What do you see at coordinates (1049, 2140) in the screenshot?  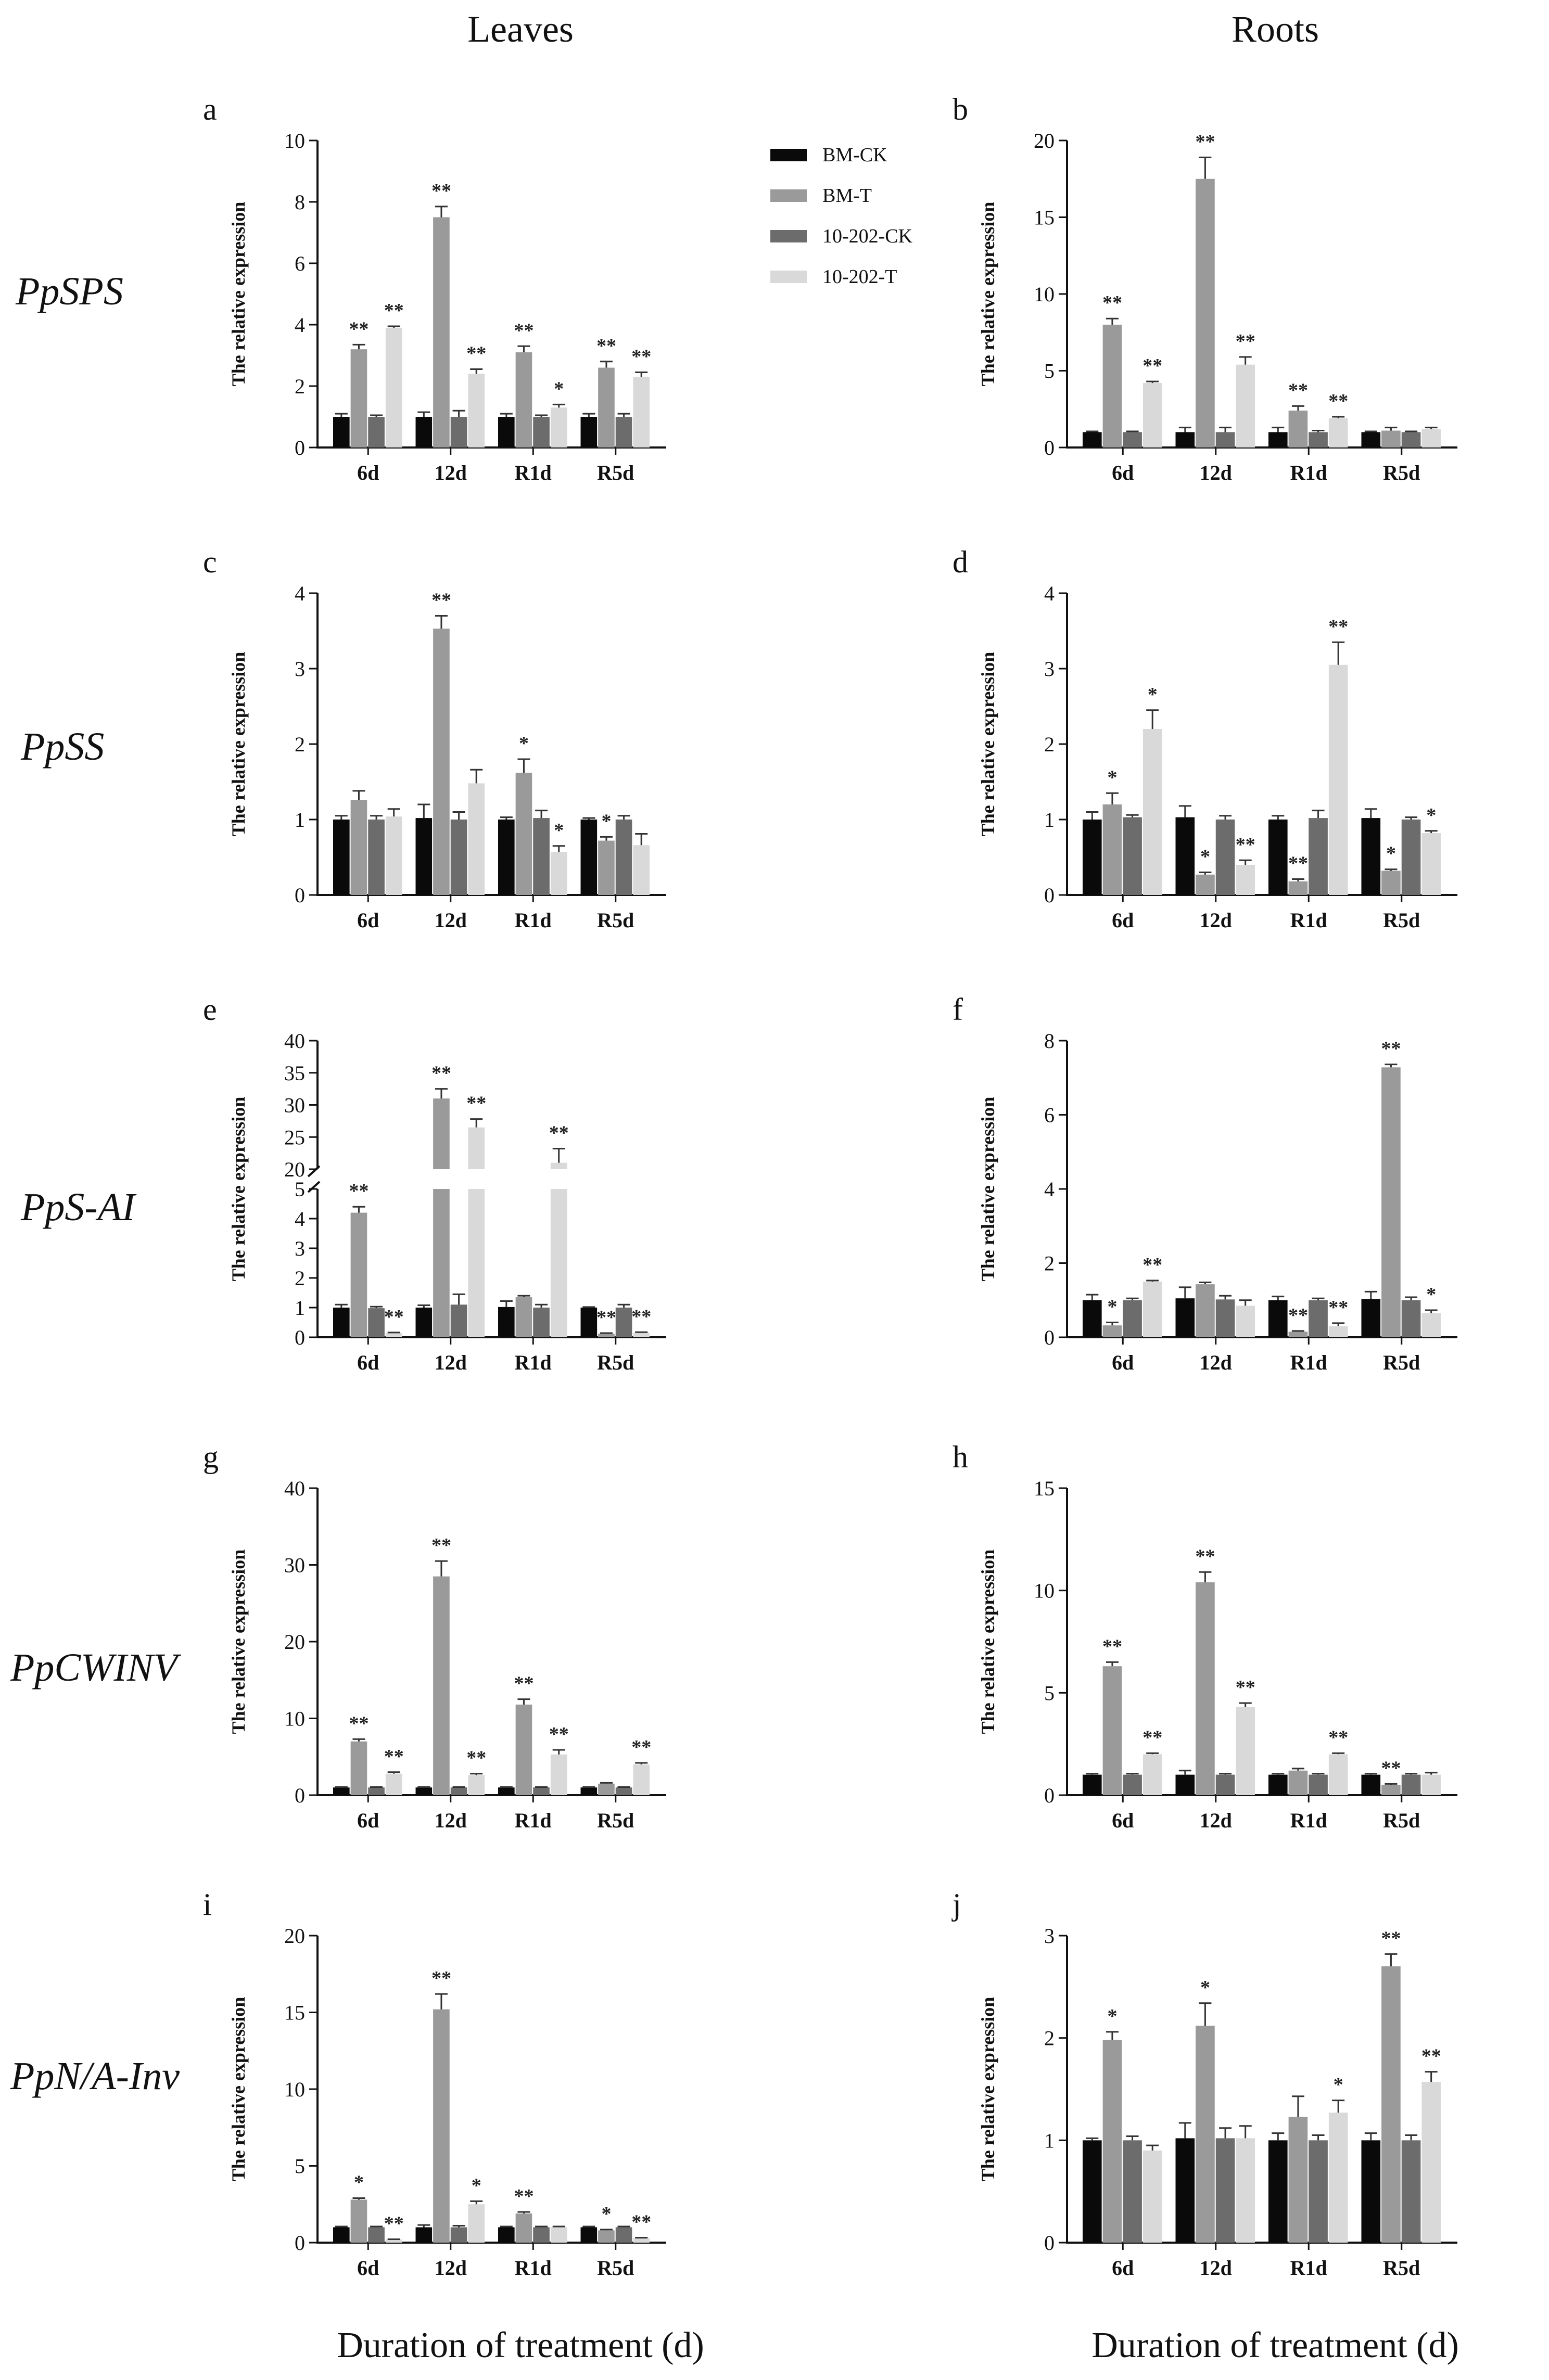 I see `y-tick-label: 1` at bounding box center [1049, 2140].